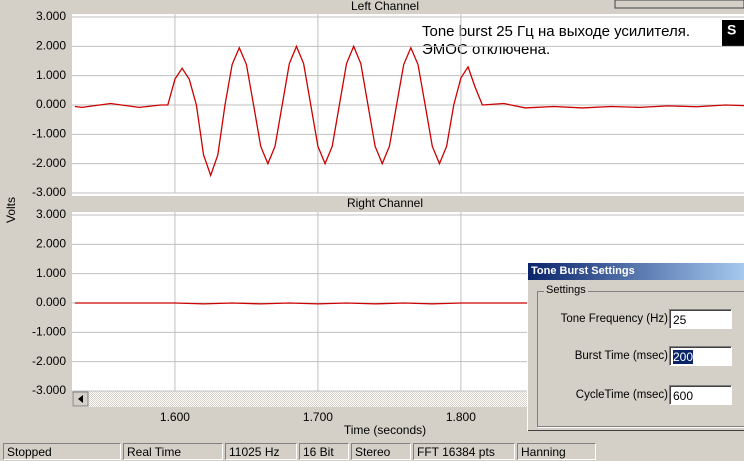  What do you see at coordinates (556, 31) in the screenshot?
I see `annotation: Tone burst 25 Гц на выходе усилителя.` at bounding box center [556, 31].